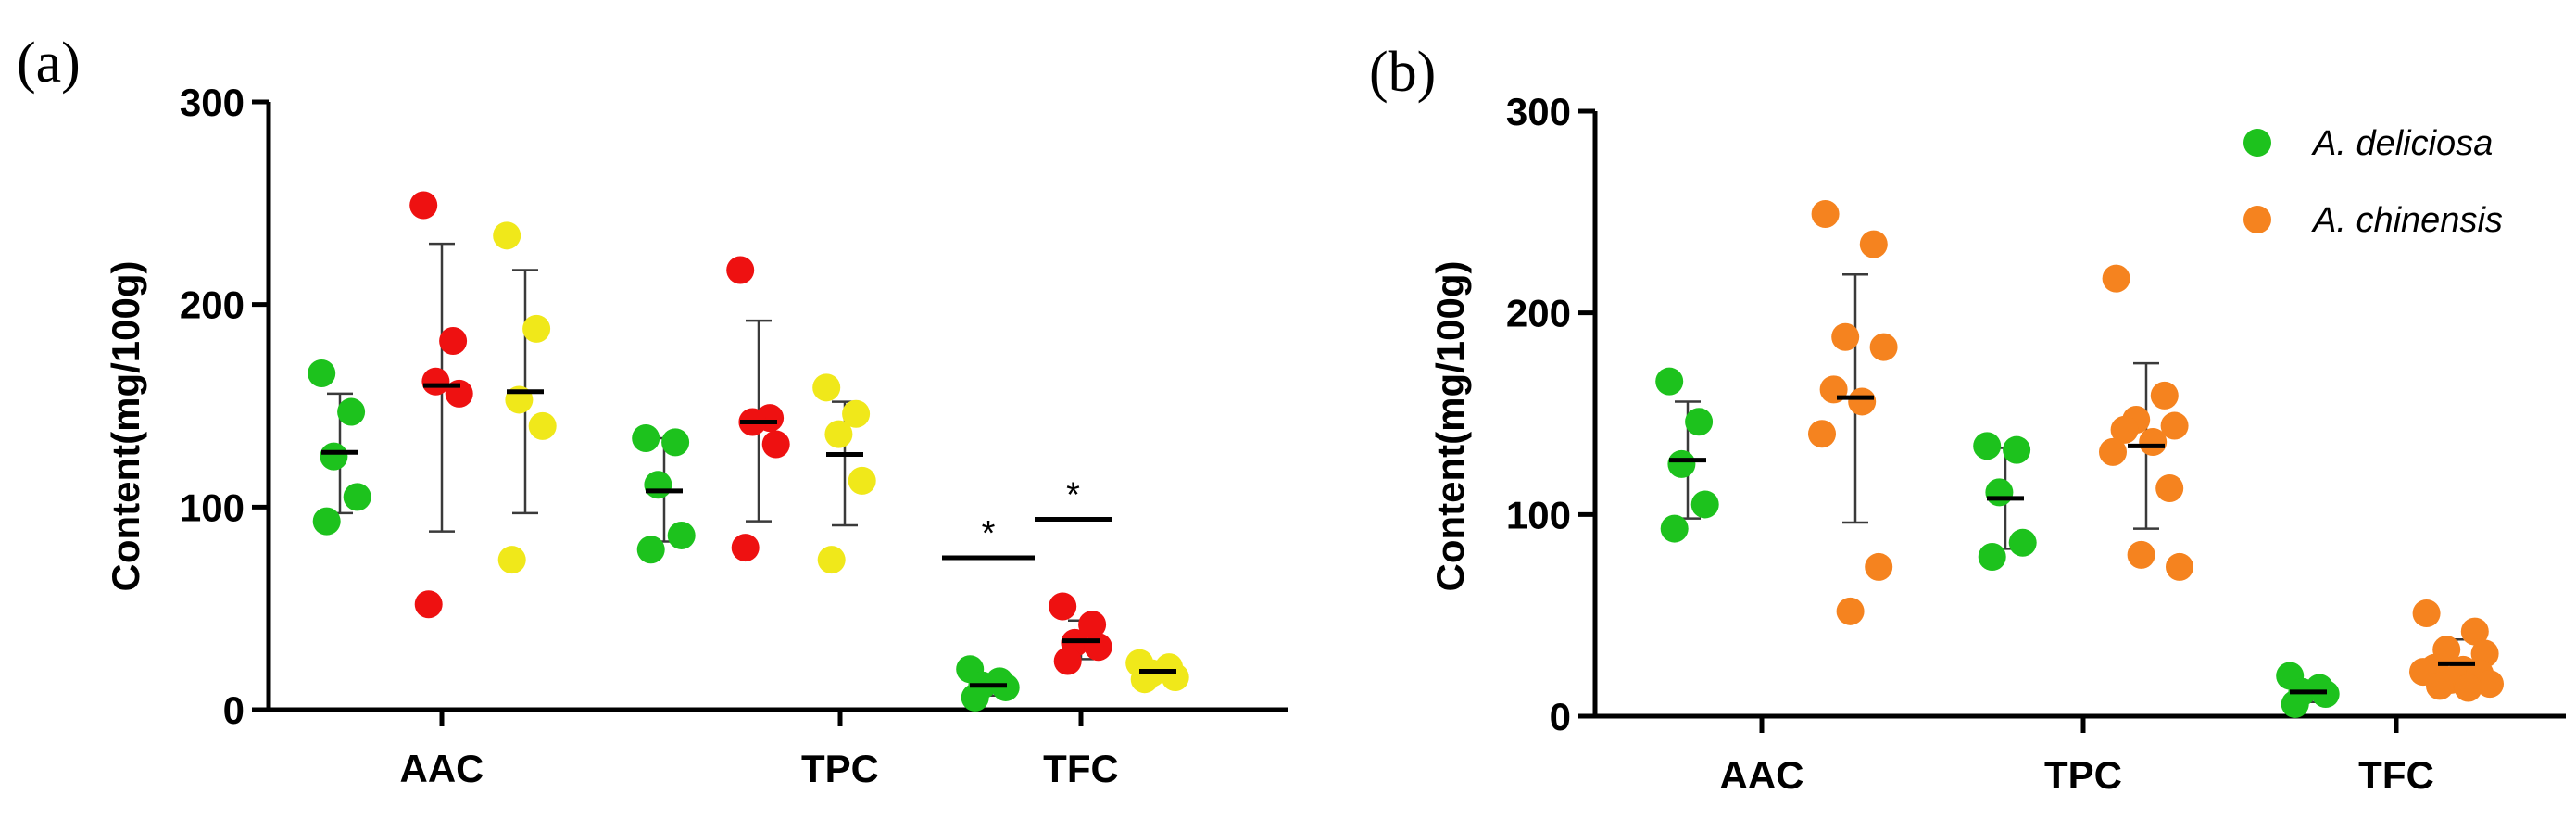 Image resolution: width=2576 pixels, height=819 pixels. What do you see at coordinates (224, 406) in the screenshot?
I see `y-ticks-a: 0 100 200 300` at bounding box center [224, 406].